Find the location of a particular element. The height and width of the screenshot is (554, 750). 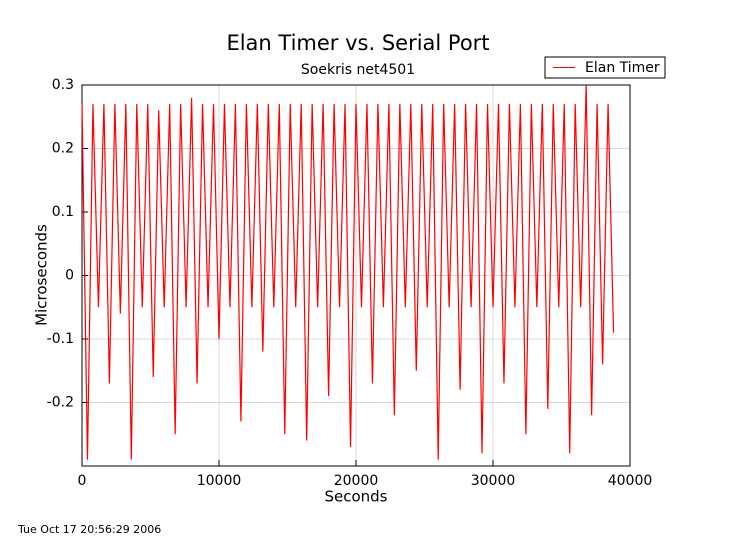

y-tick-label: -0.1 is located at coordinates (60, 339).